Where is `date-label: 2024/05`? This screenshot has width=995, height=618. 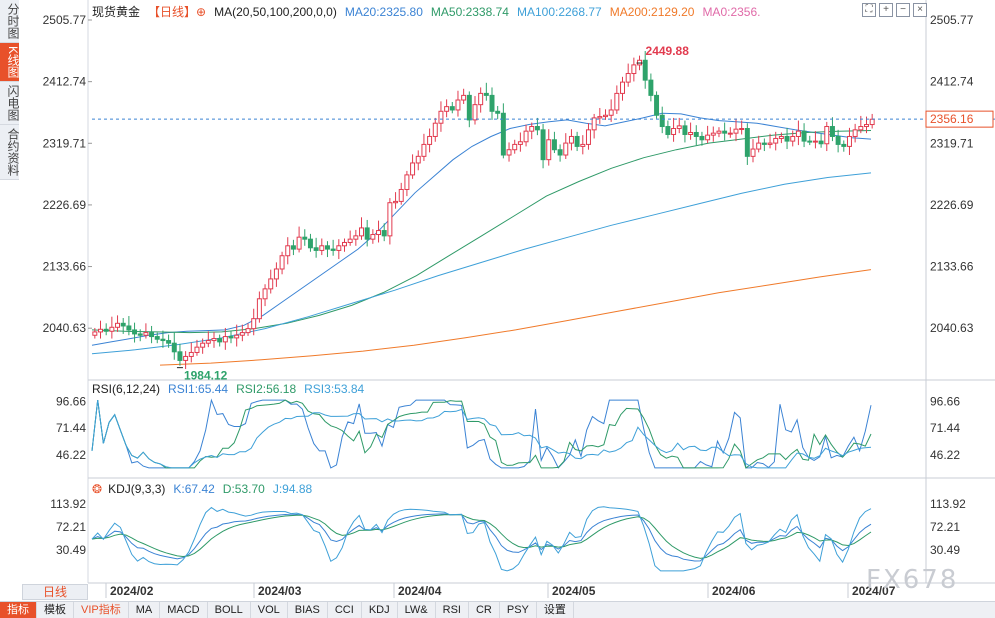 date-label: 2024/05 is located at coordinates (574, 591).